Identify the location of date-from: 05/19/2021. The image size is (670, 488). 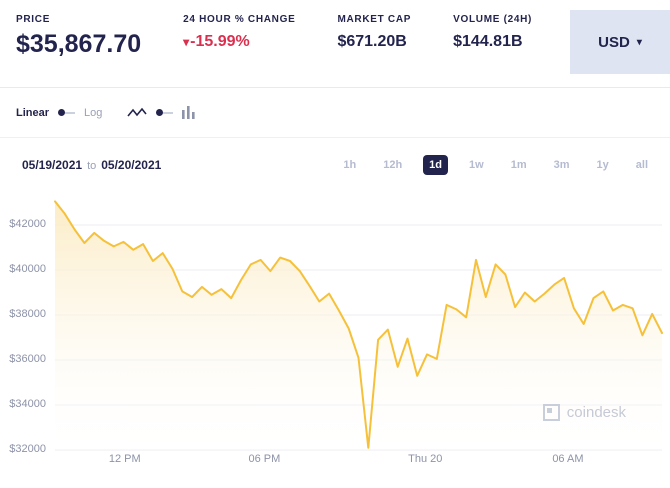
(52, 165).